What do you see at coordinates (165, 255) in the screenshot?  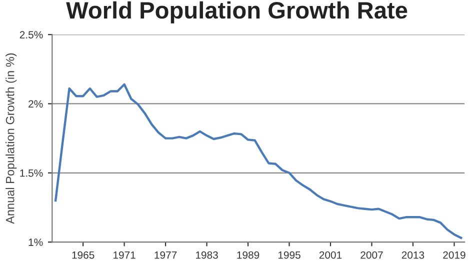 I see `x-tick-label: 1977` at bounding box center [165, 255].